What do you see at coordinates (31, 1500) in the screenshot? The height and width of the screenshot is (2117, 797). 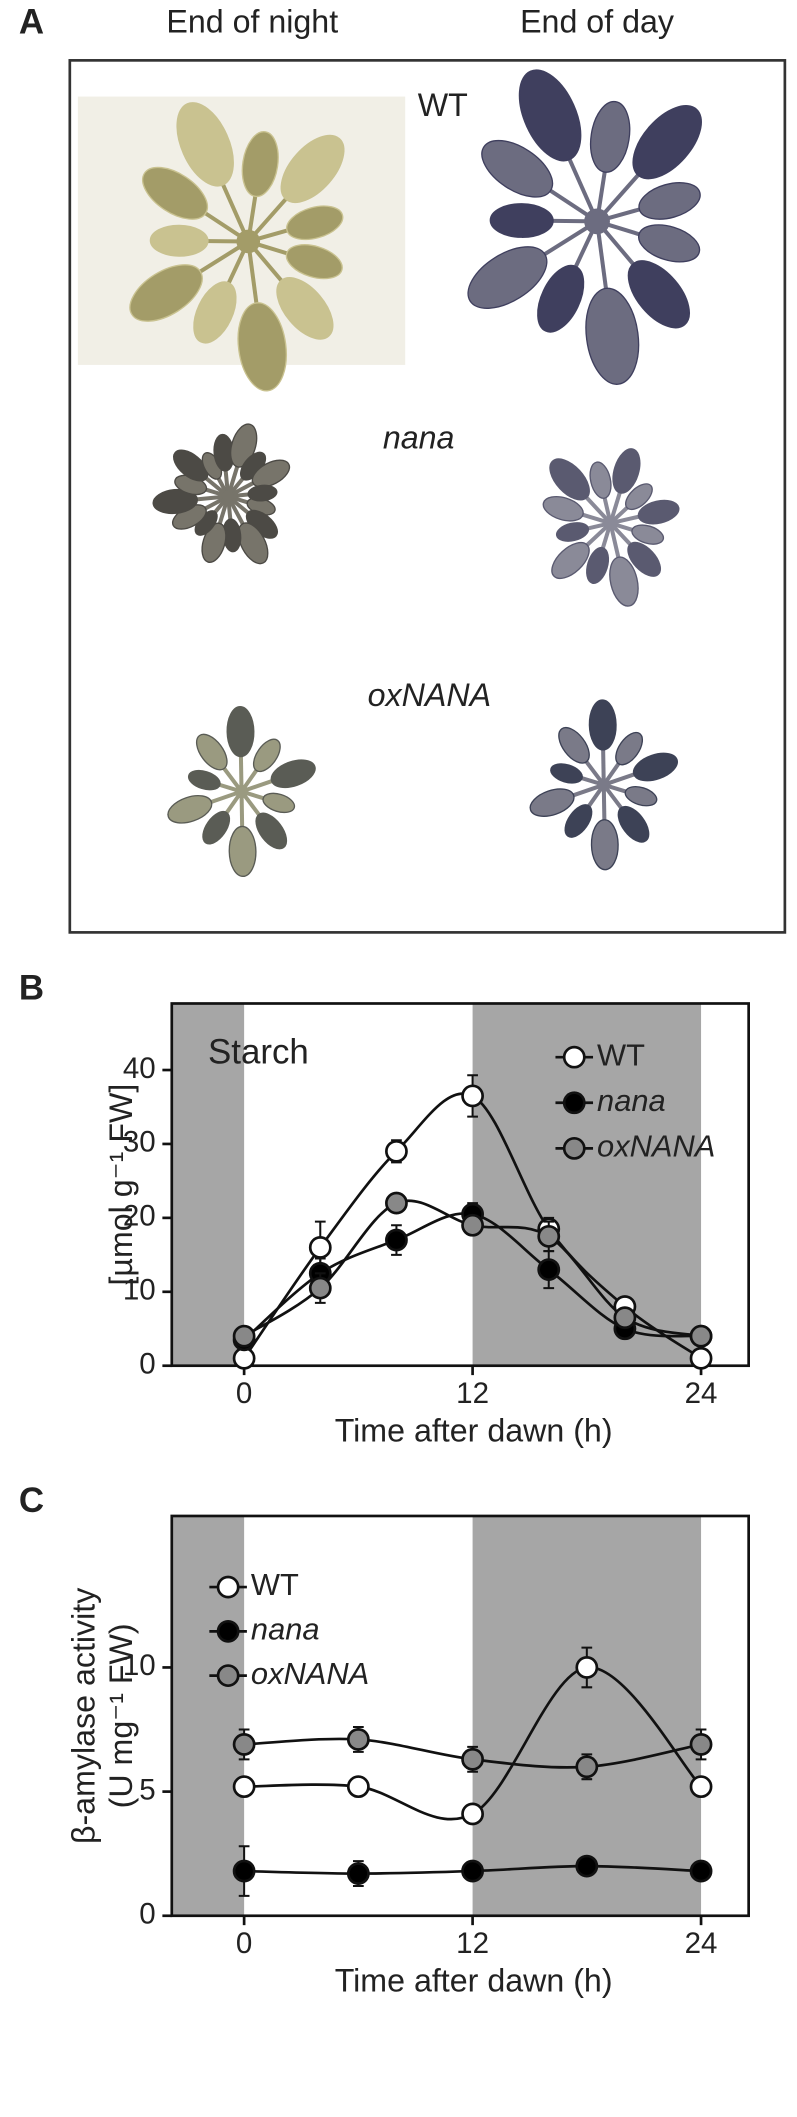 I see `panel-label: C` at bounding box center [31, 1500].